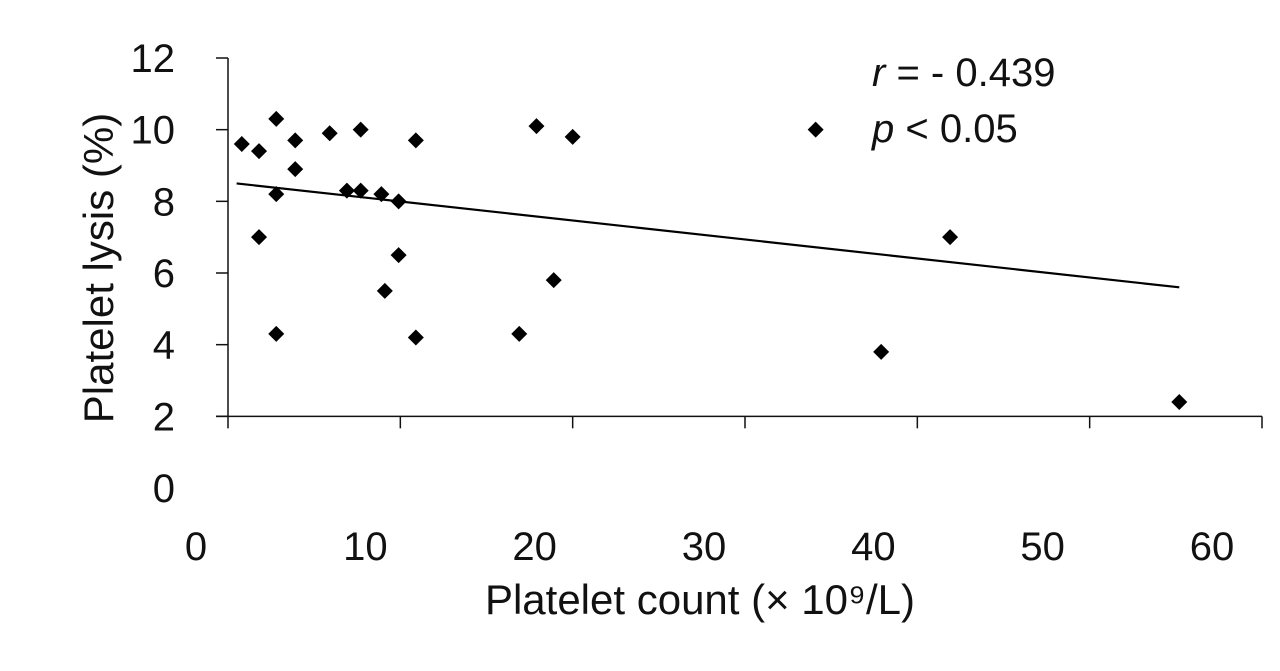  I want to click on x-tick-label: 20, so click(534, 547).